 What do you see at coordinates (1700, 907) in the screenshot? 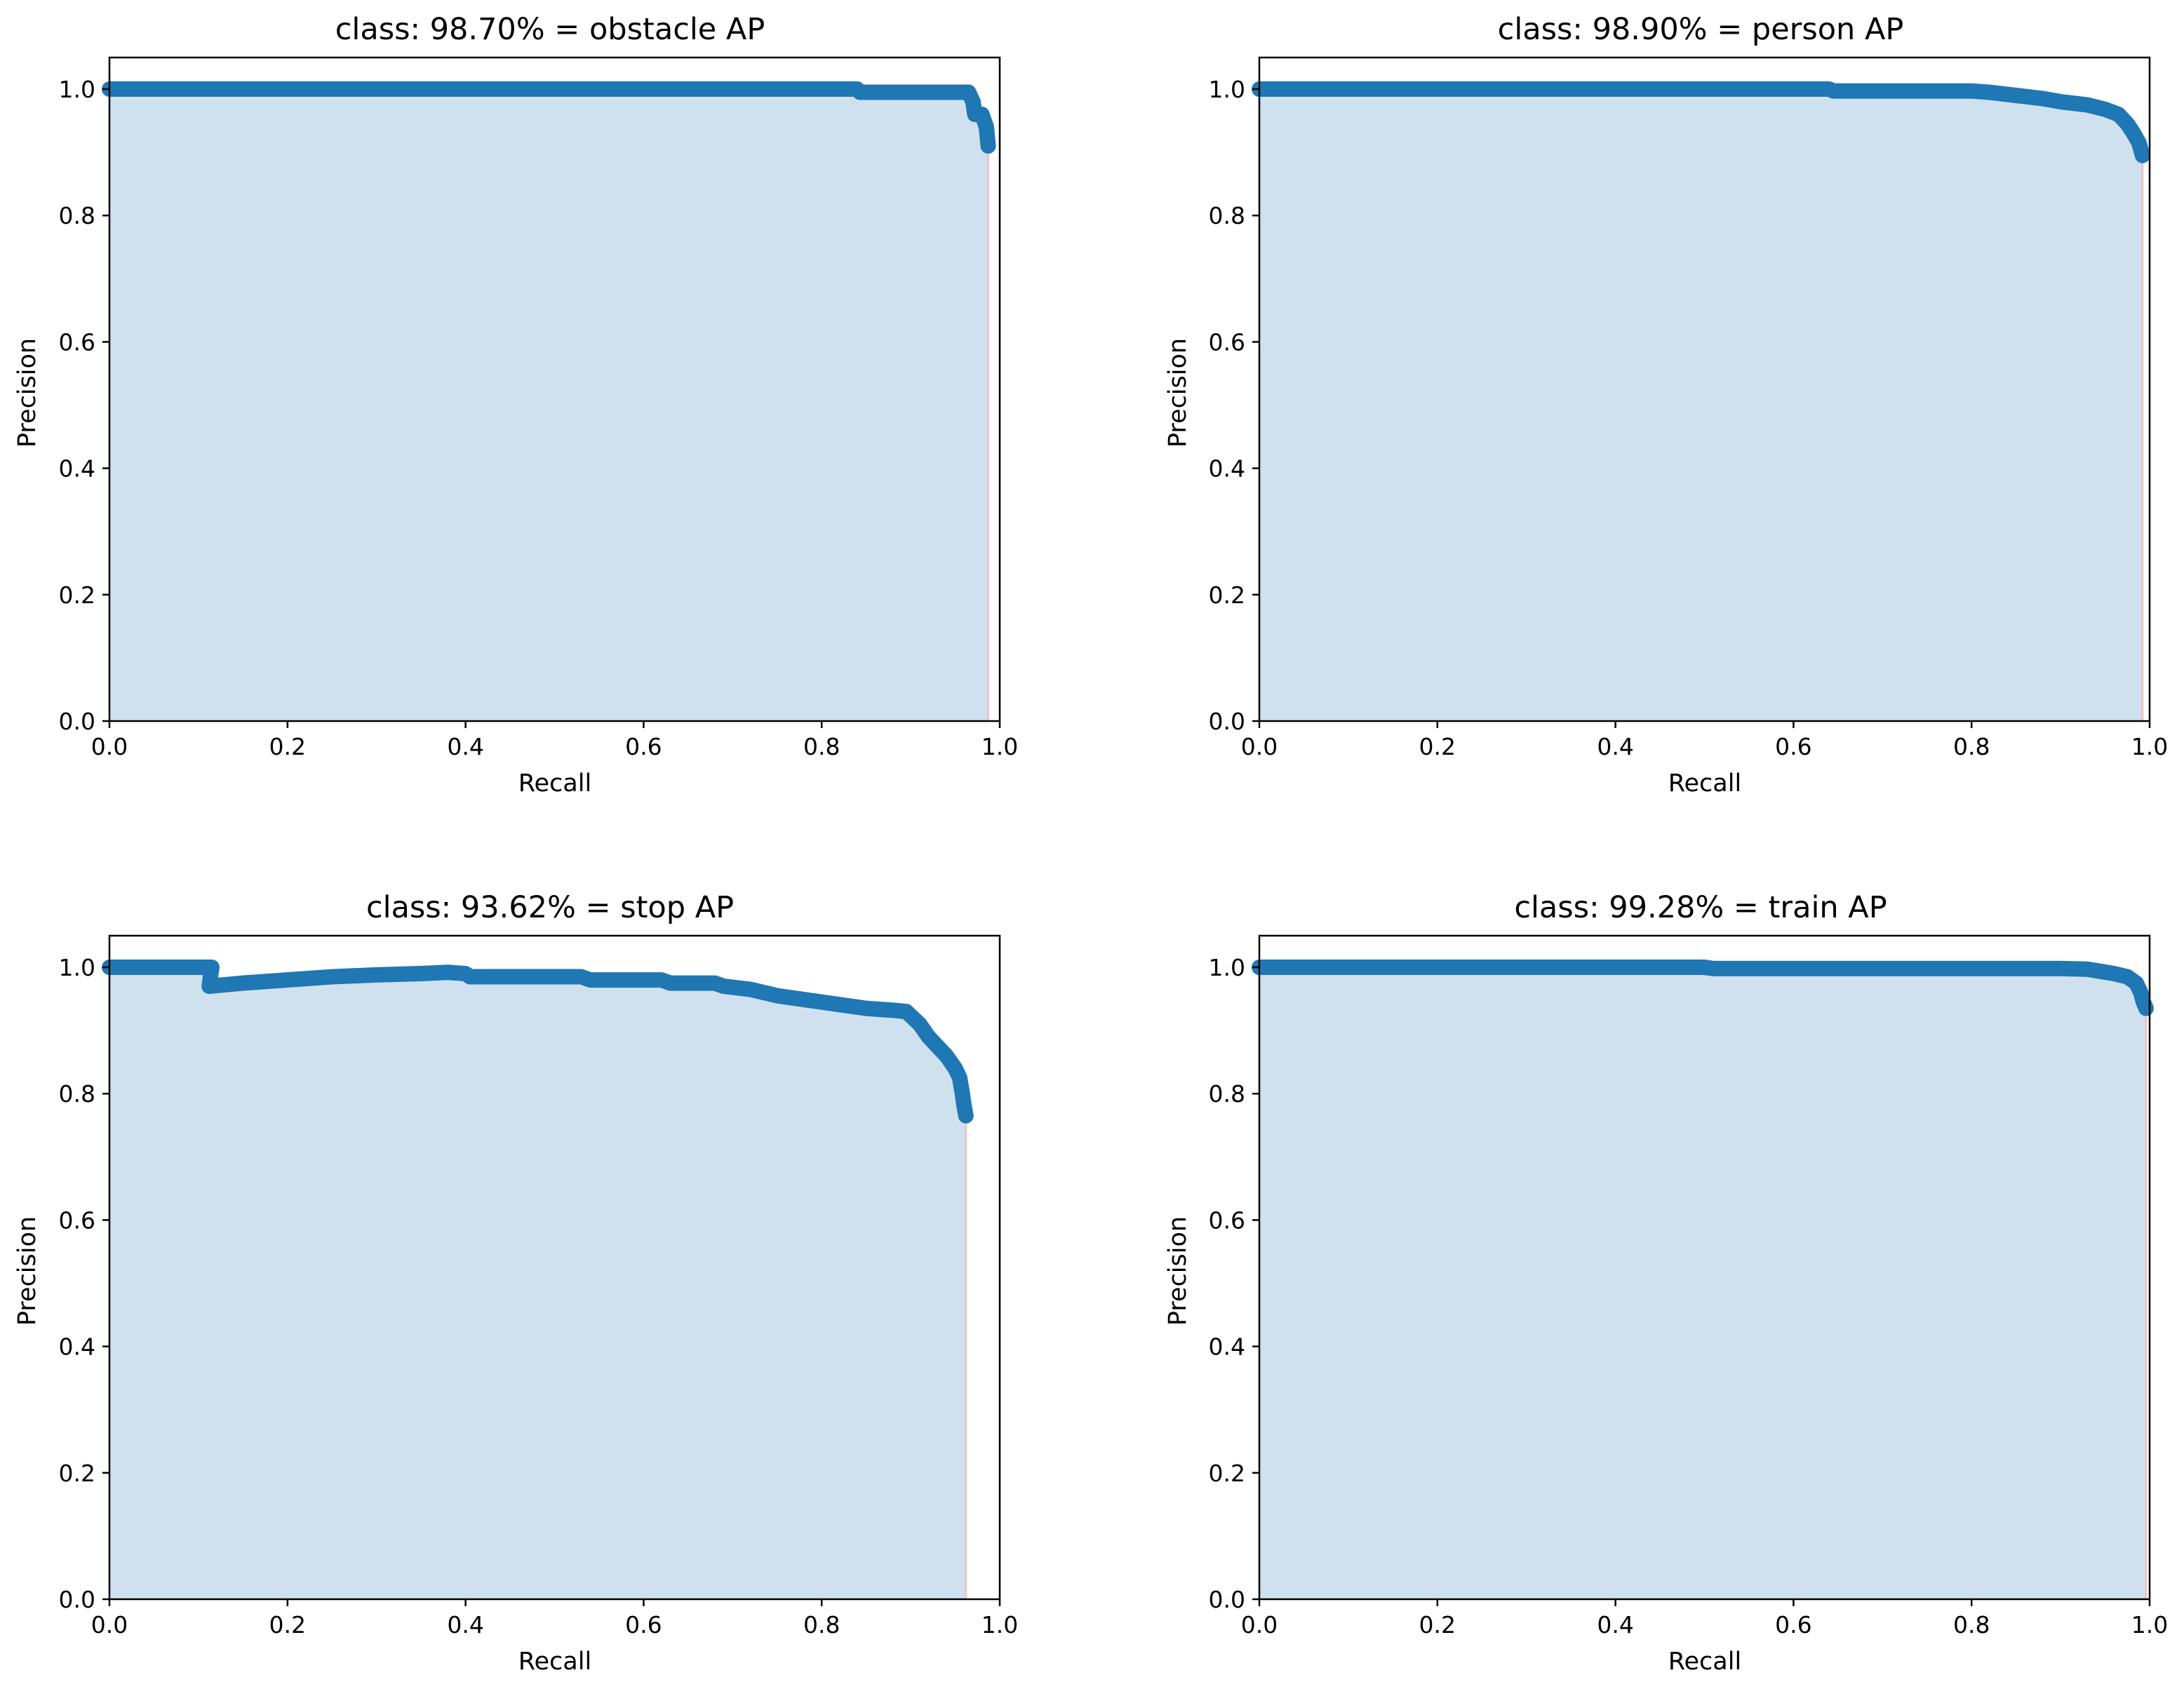
I see `chart-title: class: 99.28% = train AP` at bounding box center [1700, 907].